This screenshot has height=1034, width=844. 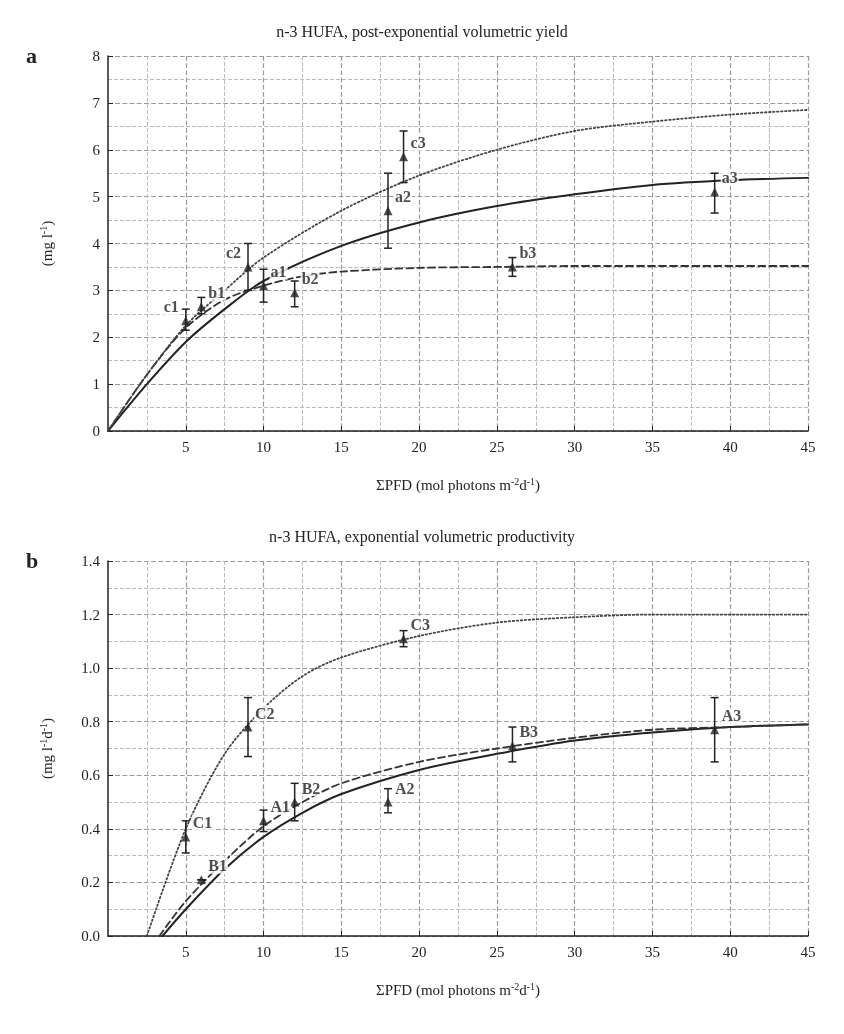 What do you see at coordinates (528, 253) in the screenshot?
I see `annotation: b3` at bounding box center [528, 253].